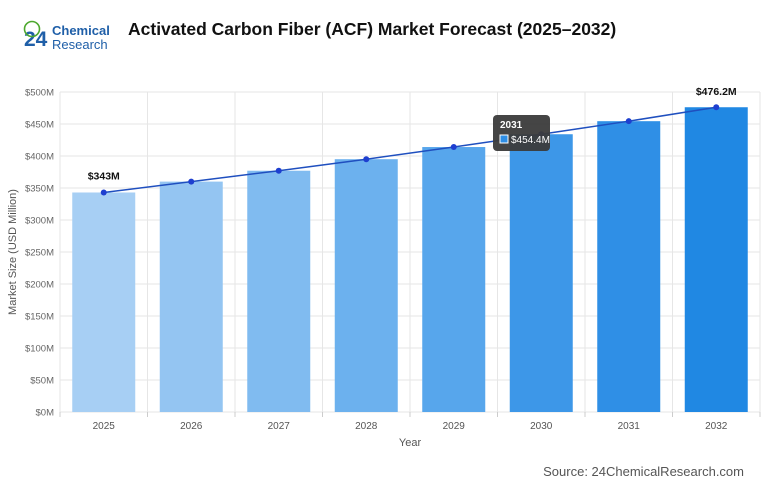 The height and width of the screenshot is (492, 768). Describe the element at coordinates (104, 176) in the screenshot. I see `annotation-first: $343M` at that location.